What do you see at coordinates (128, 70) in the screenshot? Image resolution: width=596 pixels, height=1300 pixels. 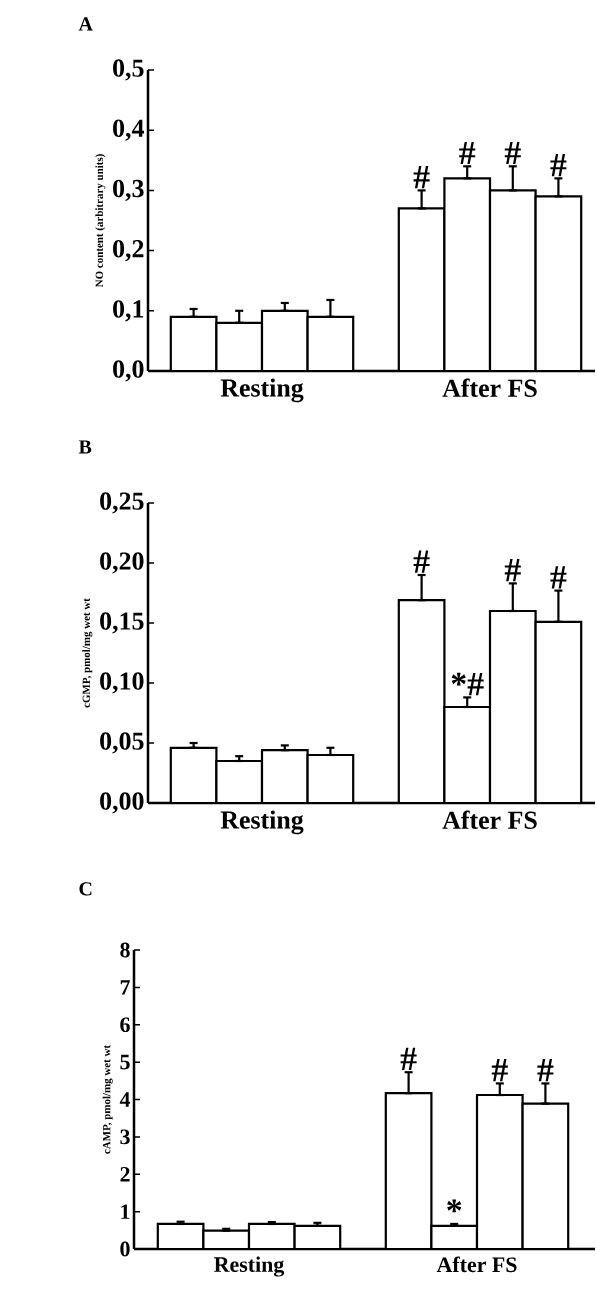 I see `y-tick-label: 0,5` at bounding box center [128, 70].